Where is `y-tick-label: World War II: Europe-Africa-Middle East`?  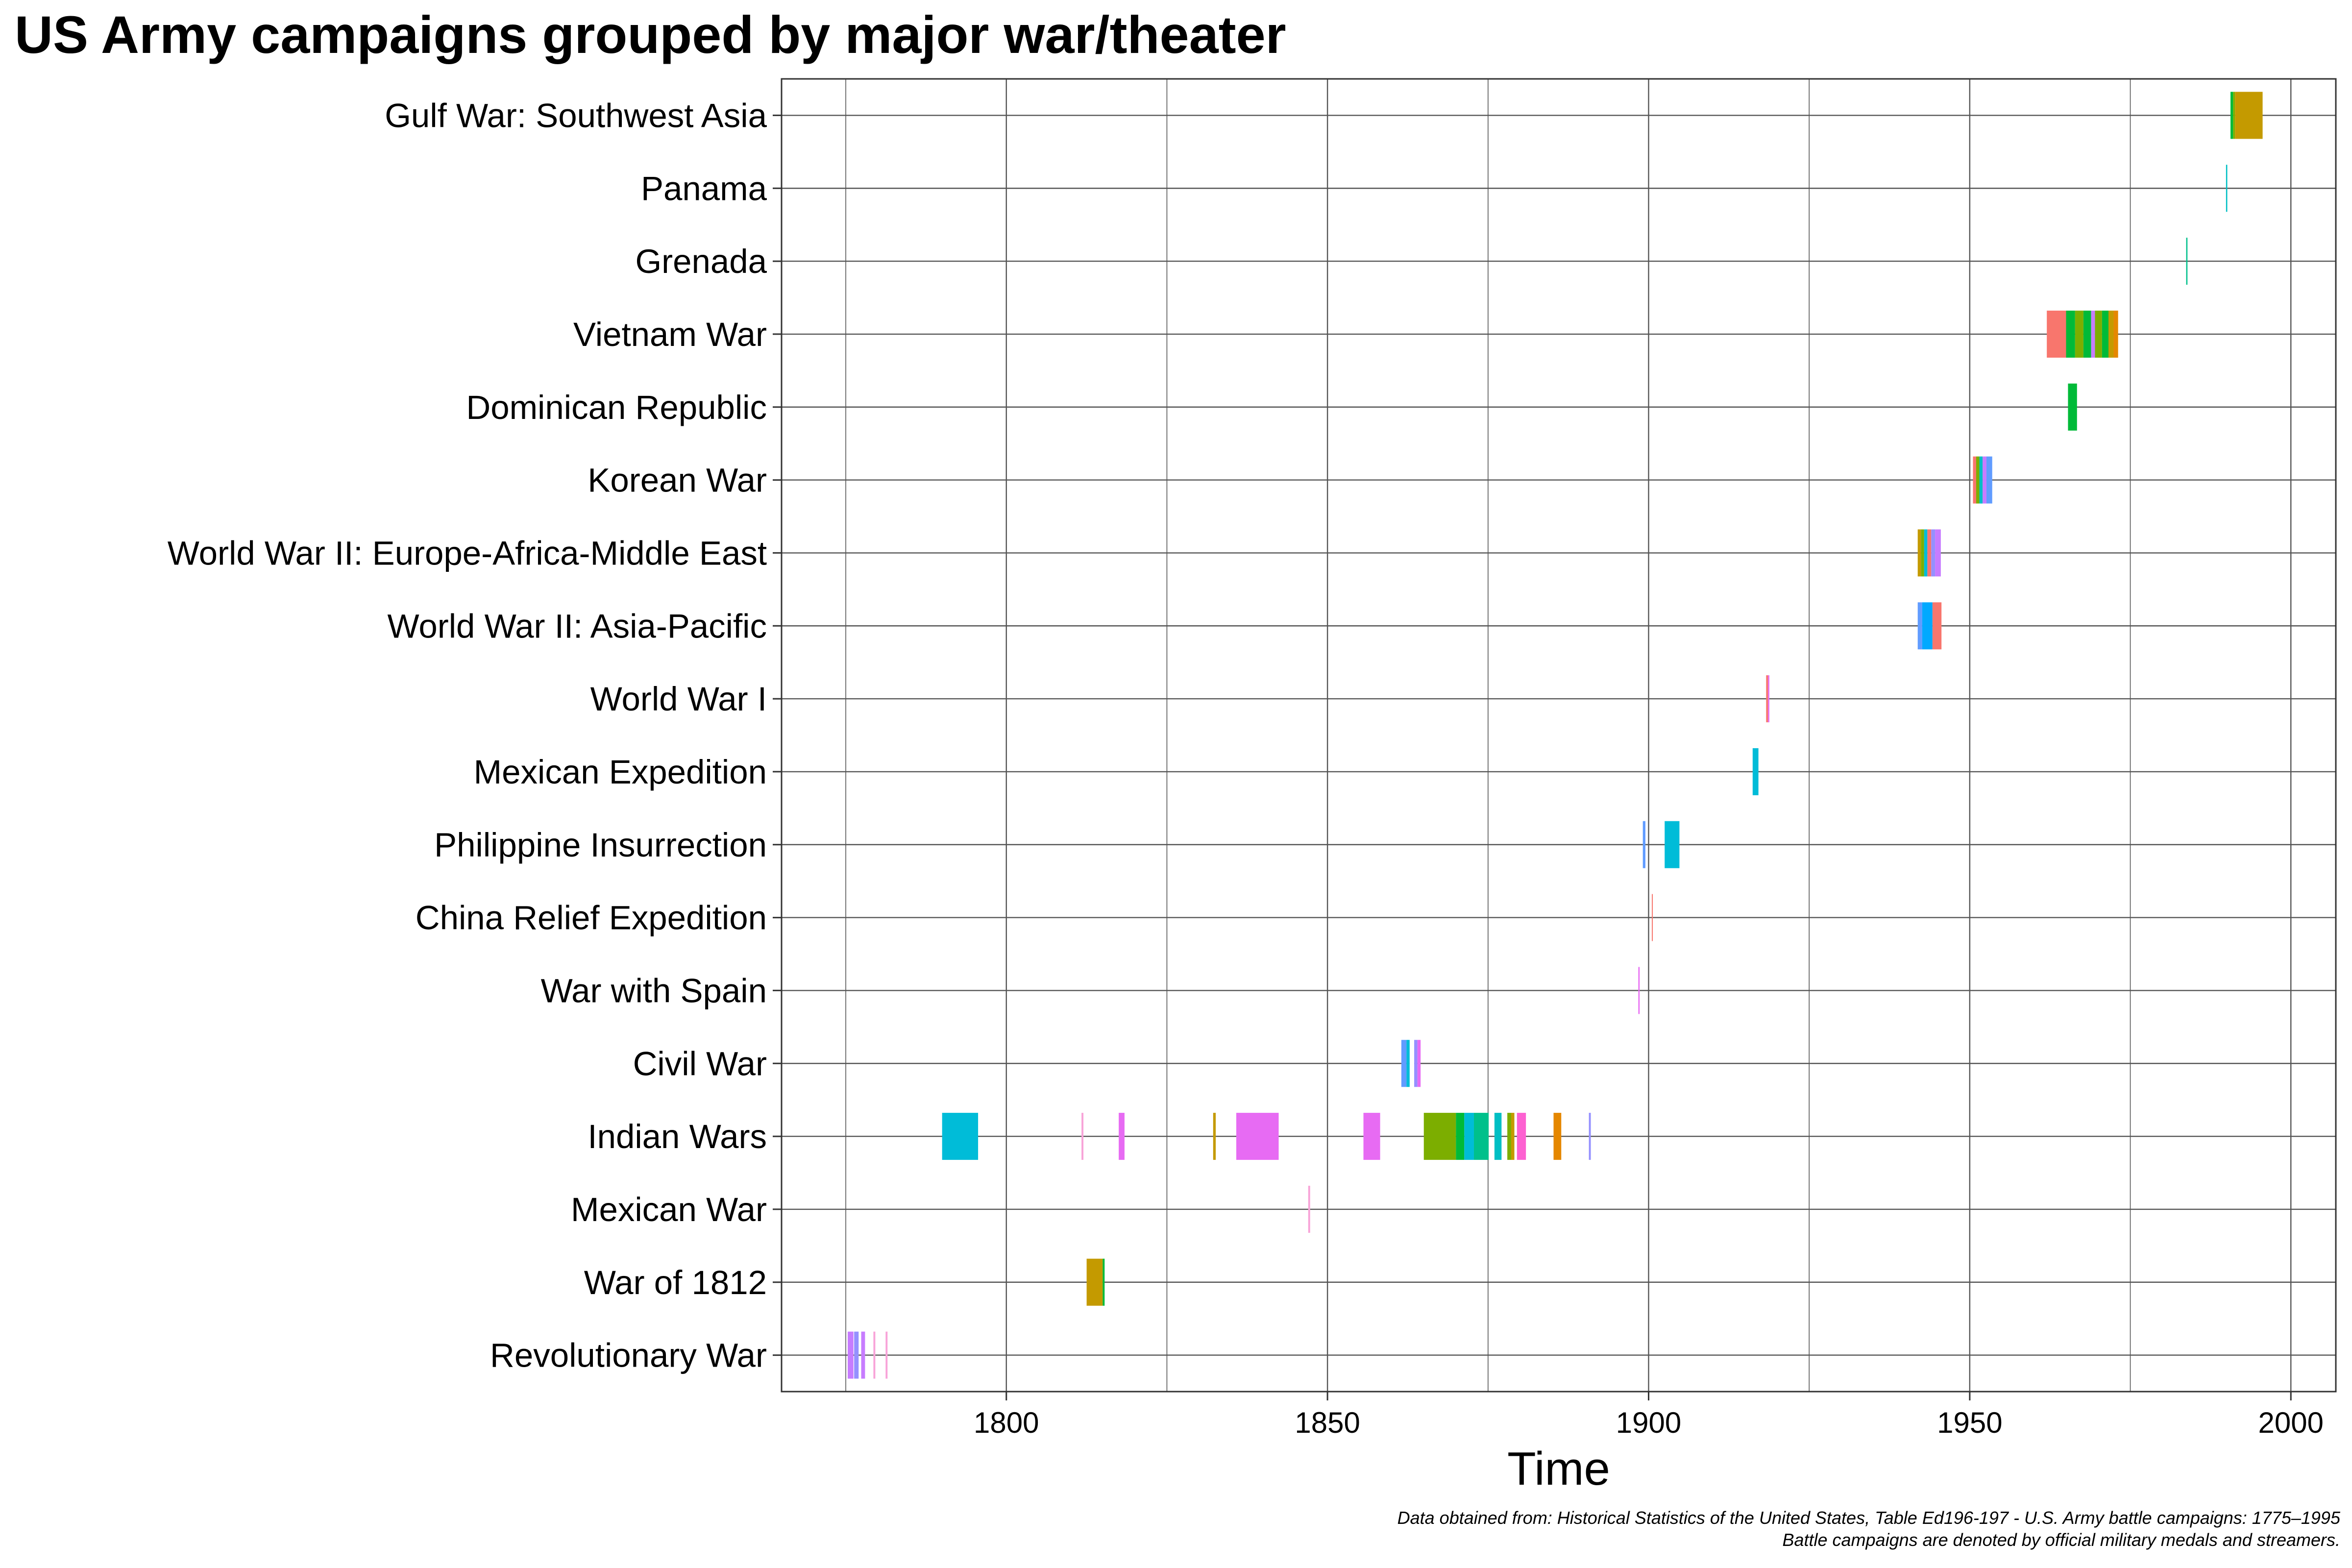
y-tick-label: World War II: Europe-Africa-Middle East is located at coordinates (467, 553).